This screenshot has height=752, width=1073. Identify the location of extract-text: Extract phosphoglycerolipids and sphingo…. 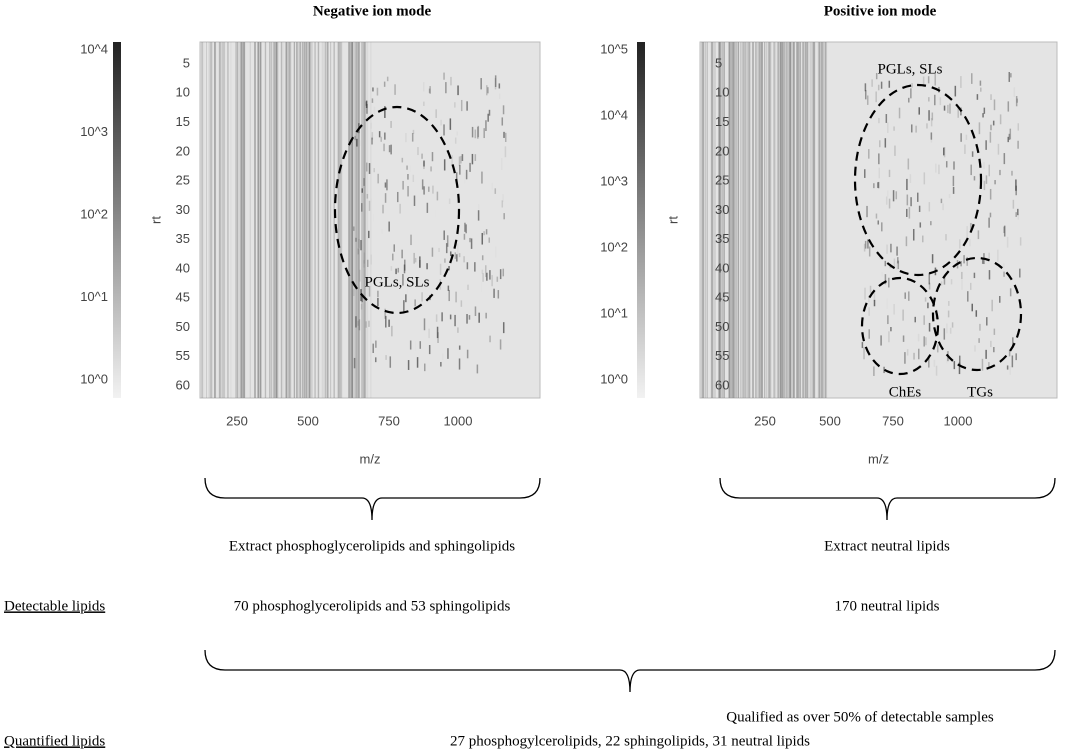
(372, 546).